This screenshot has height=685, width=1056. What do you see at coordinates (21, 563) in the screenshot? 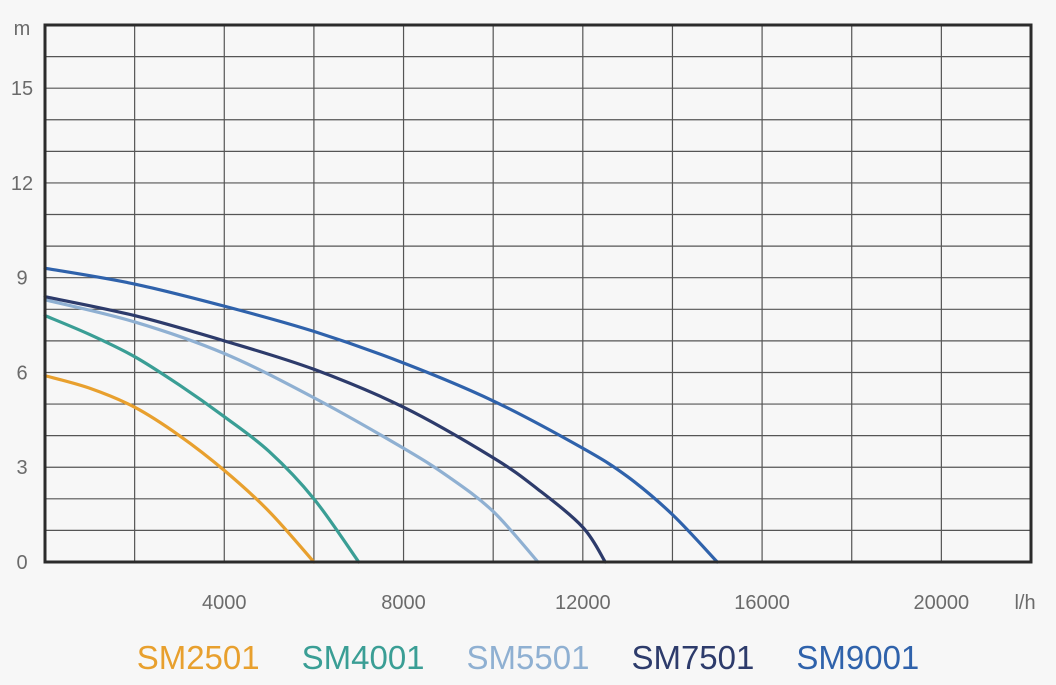
I see `y-tick-label: 0` at bounding box center [21, 563].